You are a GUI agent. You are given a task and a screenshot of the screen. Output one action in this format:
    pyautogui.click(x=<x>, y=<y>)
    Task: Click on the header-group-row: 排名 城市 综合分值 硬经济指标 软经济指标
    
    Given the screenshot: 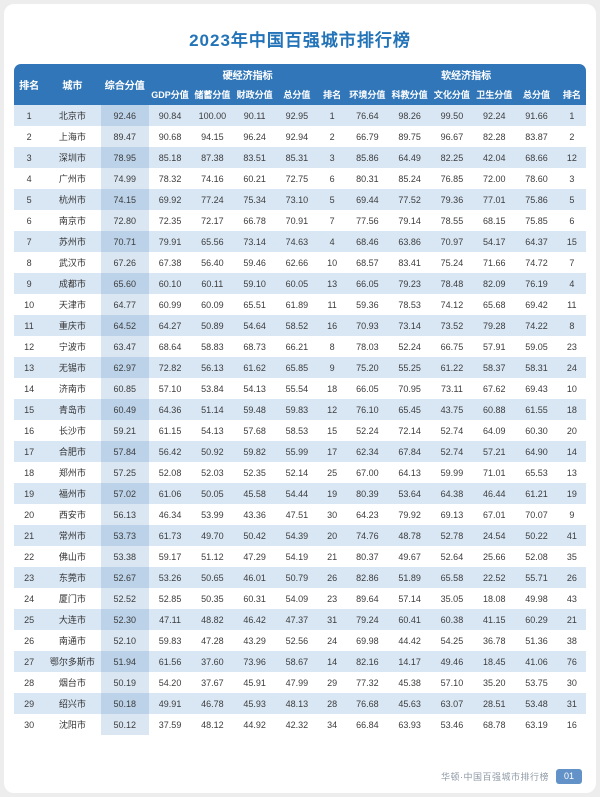 What is the action you would take?
    pyautogui.click(x=300, y=84)
    